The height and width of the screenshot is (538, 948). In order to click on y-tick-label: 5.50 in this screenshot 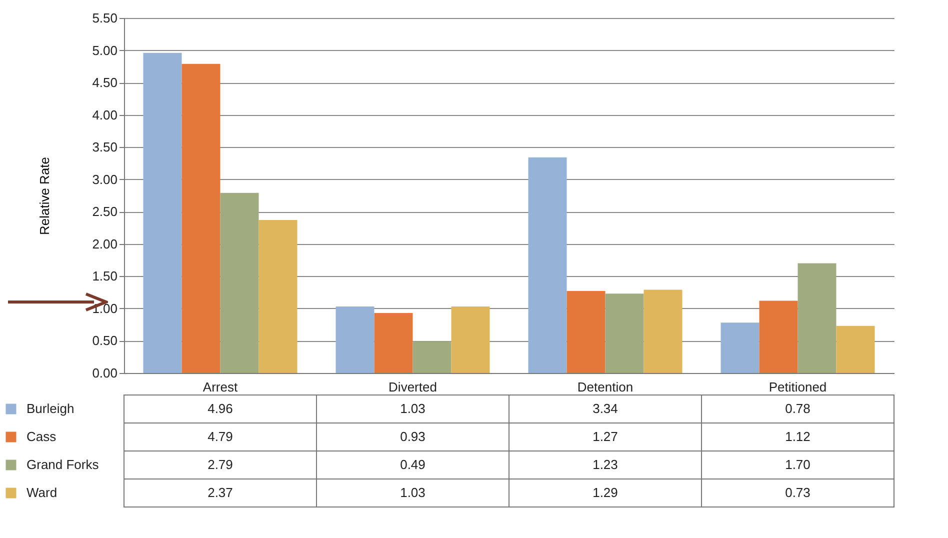, I will do `click(105, 18)`.